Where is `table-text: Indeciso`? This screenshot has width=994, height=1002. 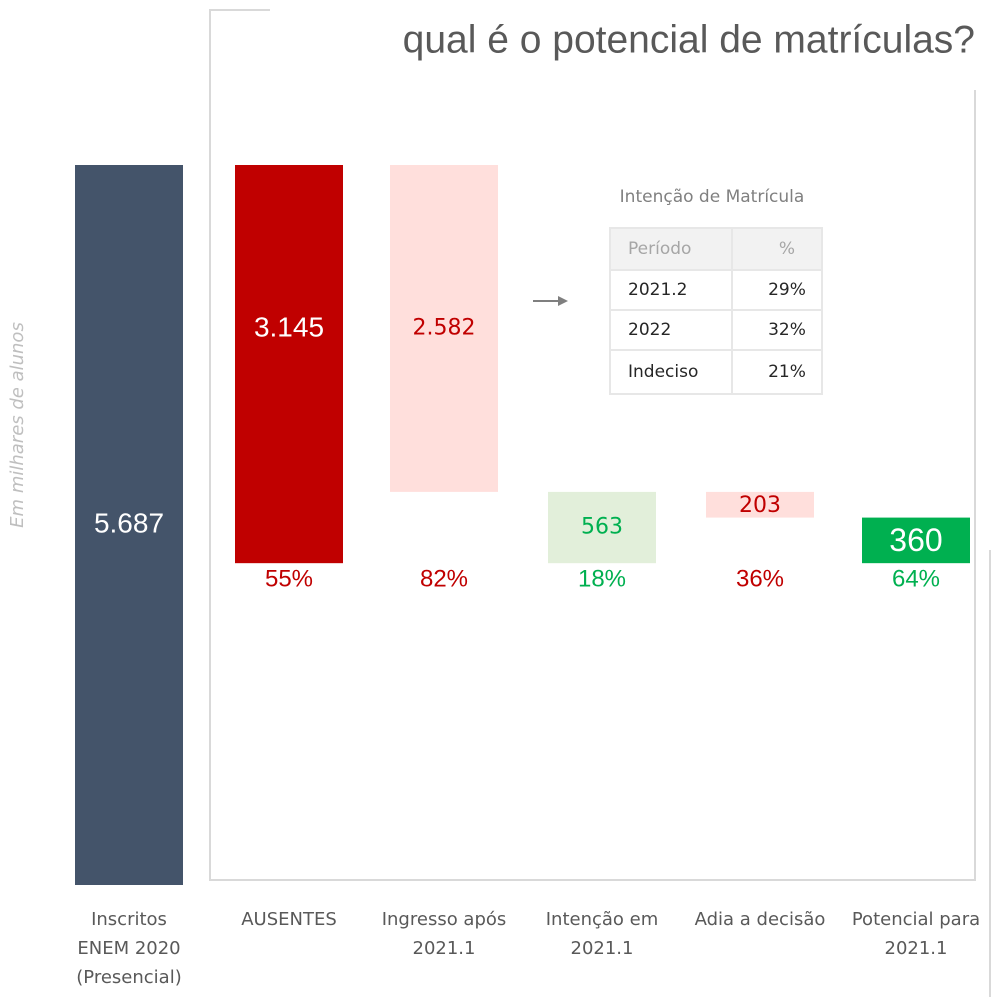 table-text: Indeciso is located at coordinates (663, 372).